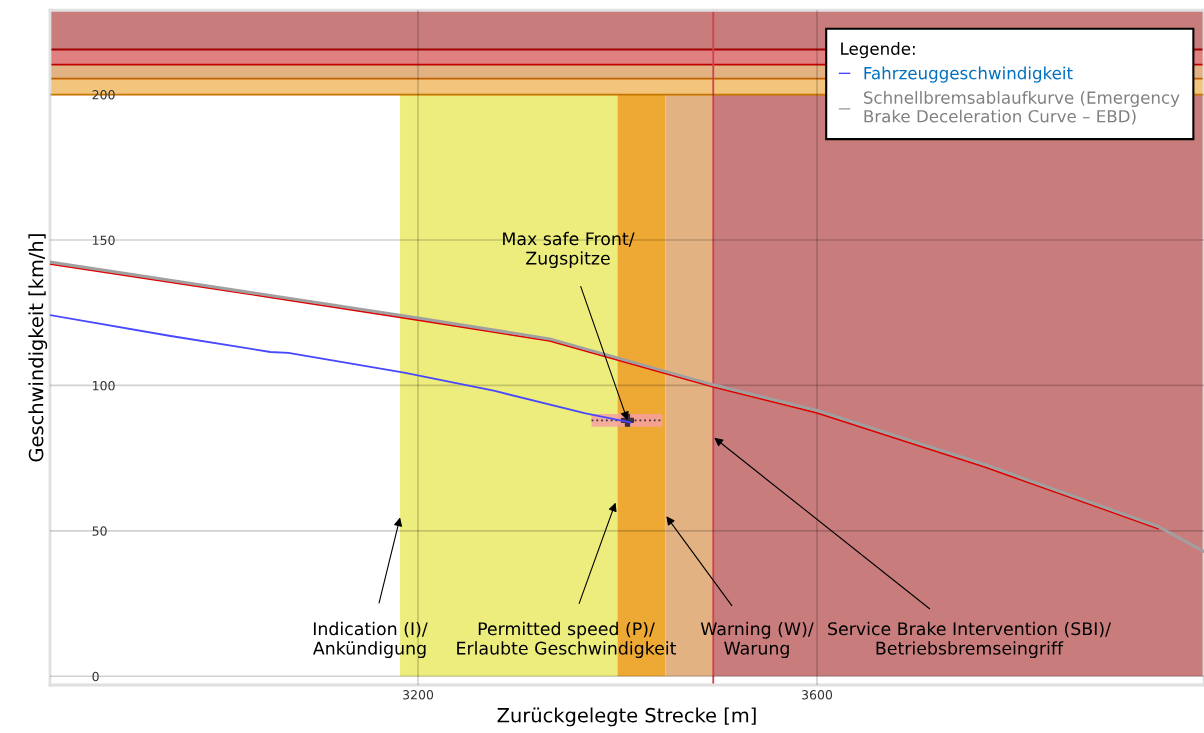  I want to click on y-tick-label: 0, so click(95, 676).